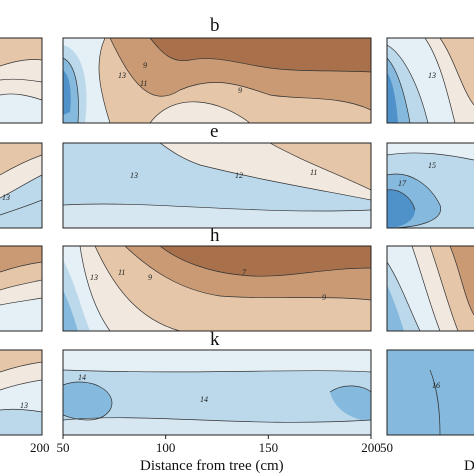 This screenshot has width=474, height=474. I want to click on left-panel-1-contours, so click(21, 80).